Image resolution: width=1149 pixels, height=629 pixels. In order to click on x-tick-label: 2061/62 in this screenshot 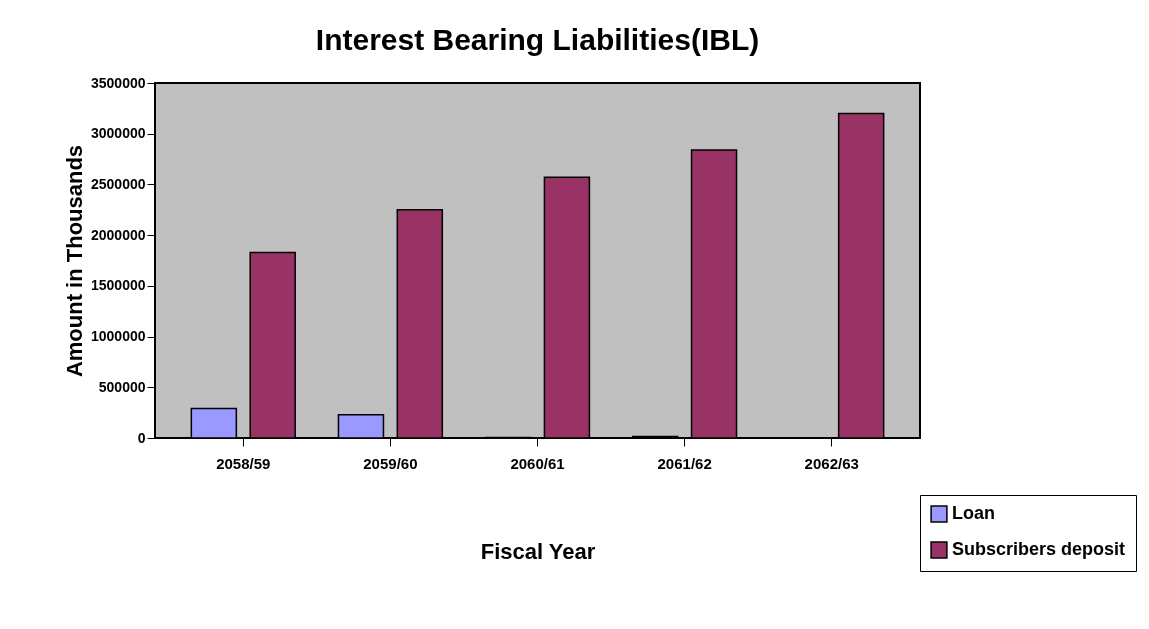, I will do `click(684, 463)`.